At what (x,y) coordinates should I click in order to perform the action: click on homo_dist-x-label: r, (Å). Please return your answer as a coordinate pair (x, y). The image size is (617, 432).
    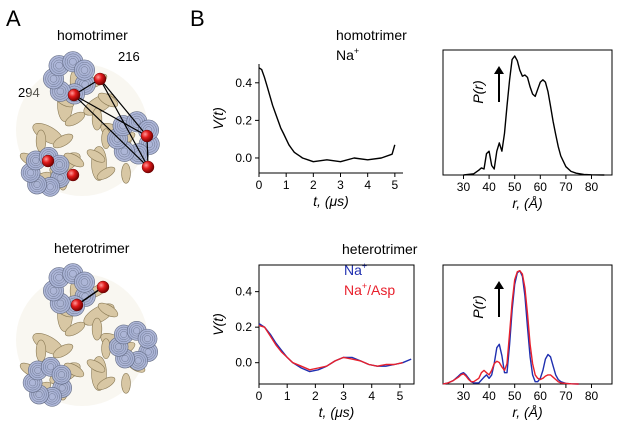
    Looking at the image, I should click on (527, 203).